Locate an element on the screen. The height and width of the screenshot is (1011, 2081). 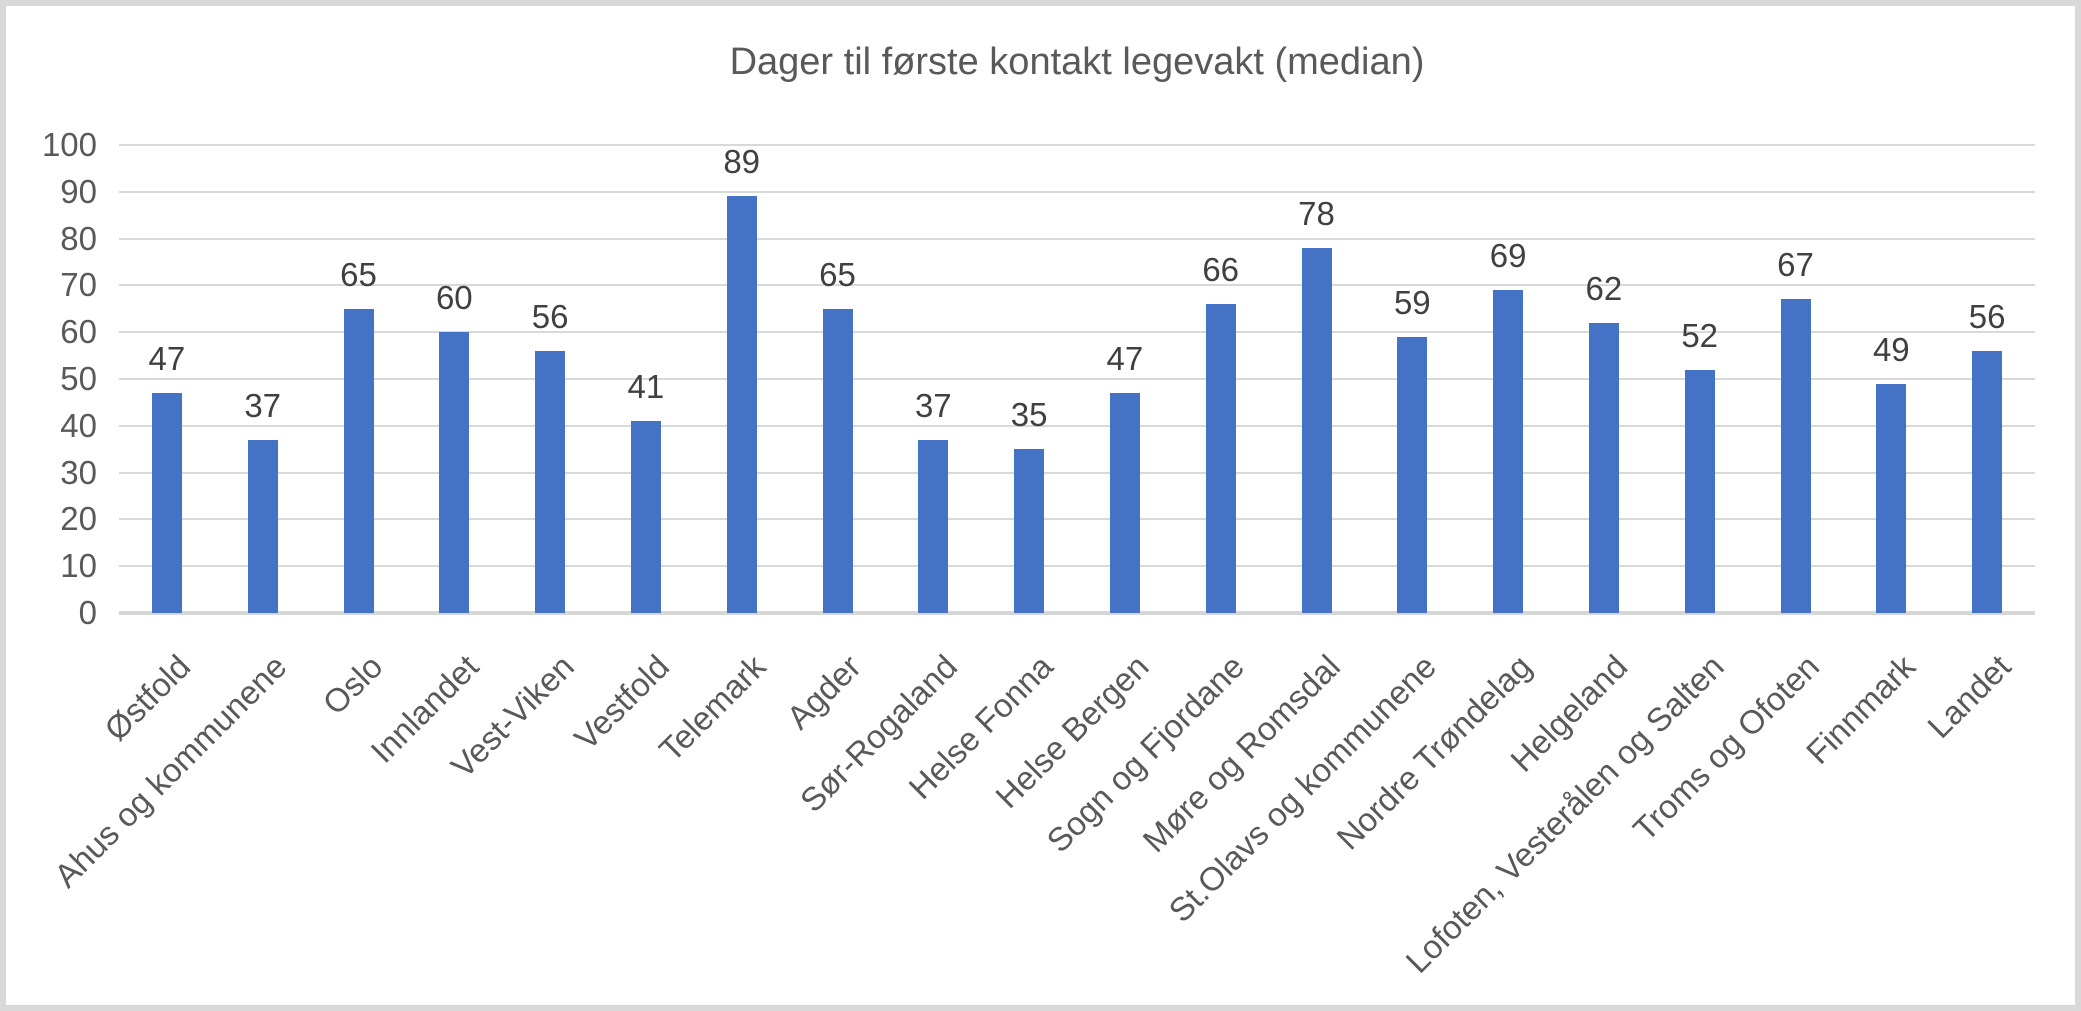
data-label: 66 is located at coordinates (1221, 270).